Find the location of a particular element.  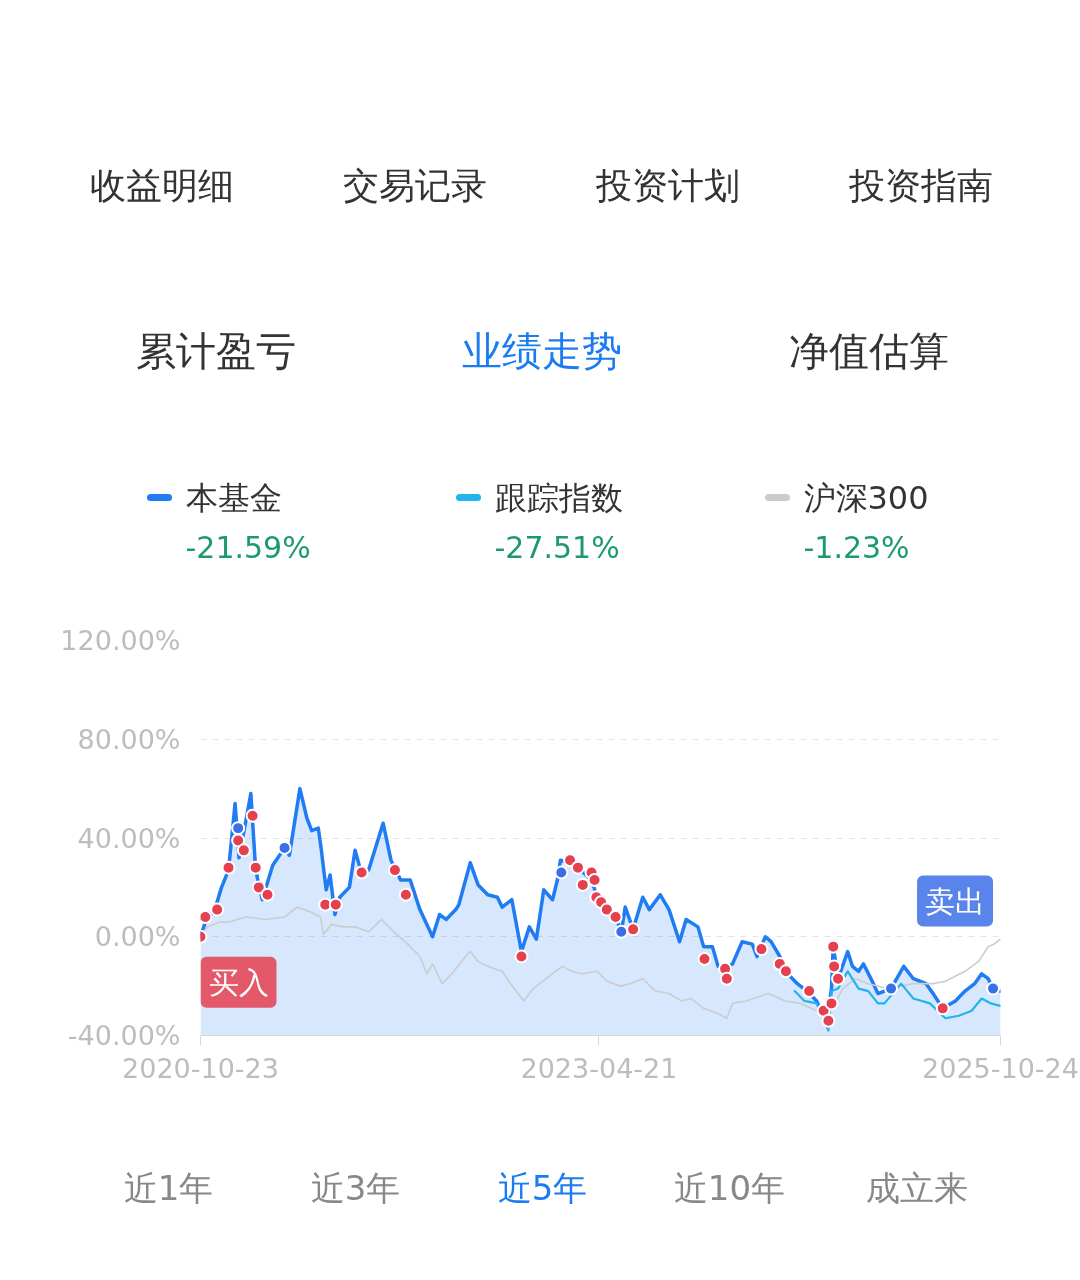

text: 交易记录 is located at coordinates (414, 185).